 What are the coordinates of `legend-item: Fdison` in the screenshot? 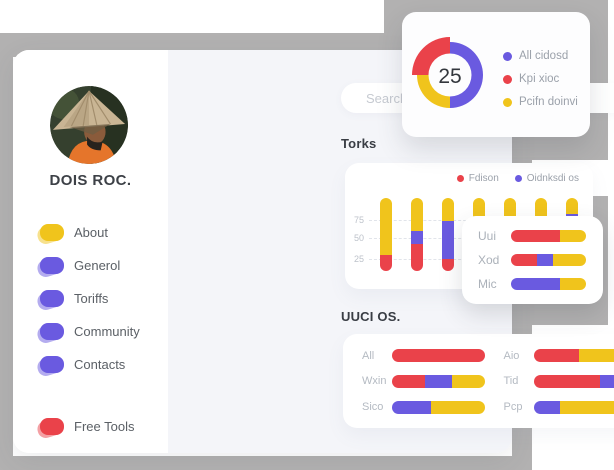 It's located at (477, 178).